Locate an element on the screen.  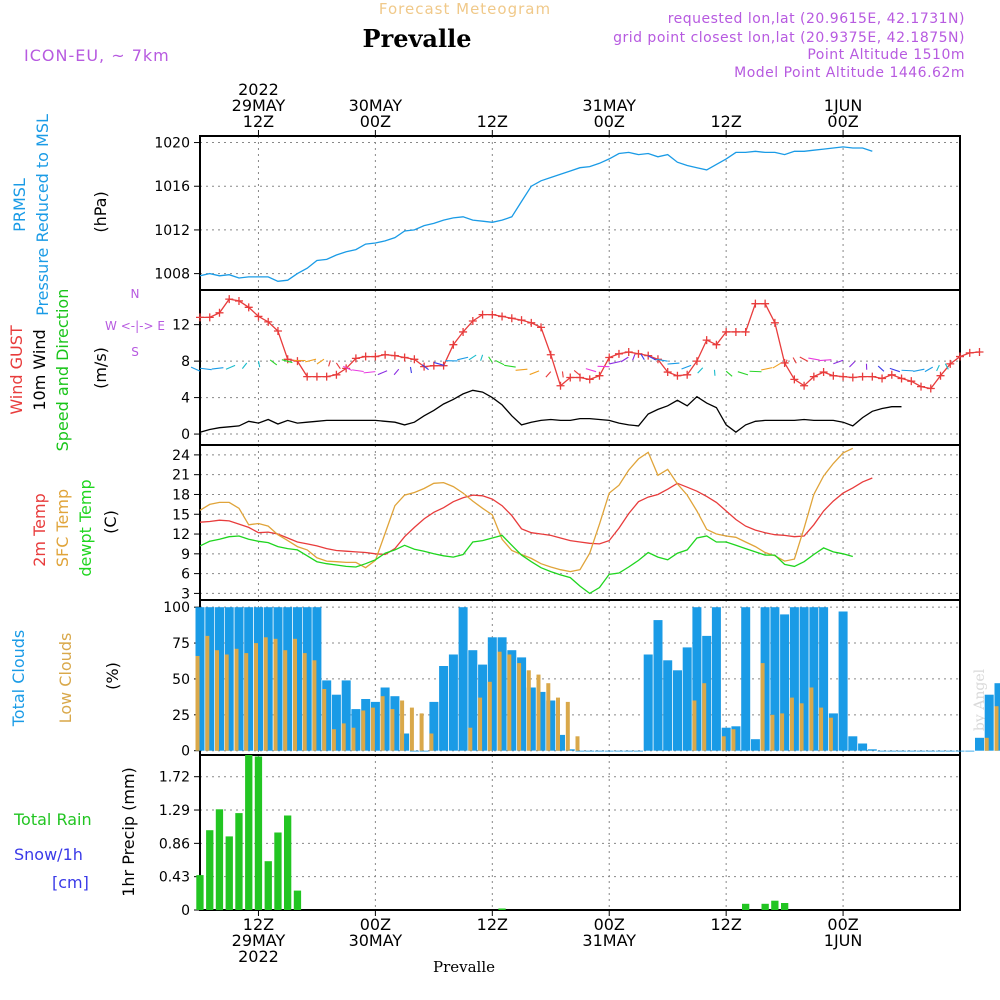
wind-speed-direction-label: Speed and Direction is located at coordinates (62, 370).